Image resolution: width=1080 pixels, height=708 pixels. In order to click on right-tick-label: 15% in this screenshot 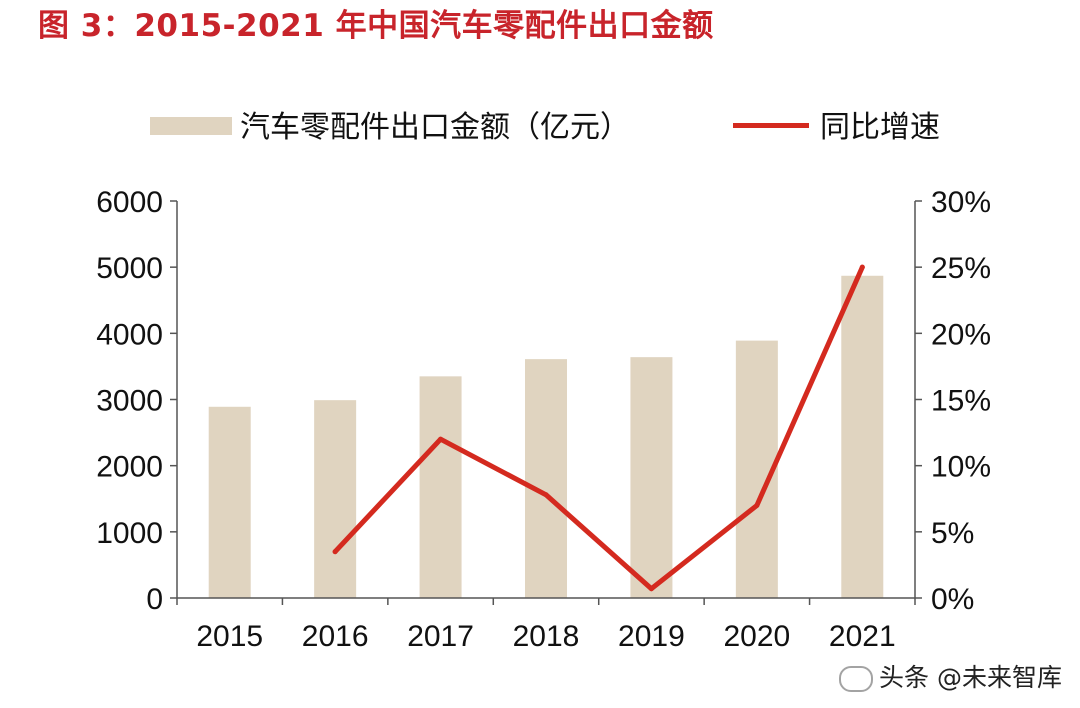, I will do `click(961, 401)`.